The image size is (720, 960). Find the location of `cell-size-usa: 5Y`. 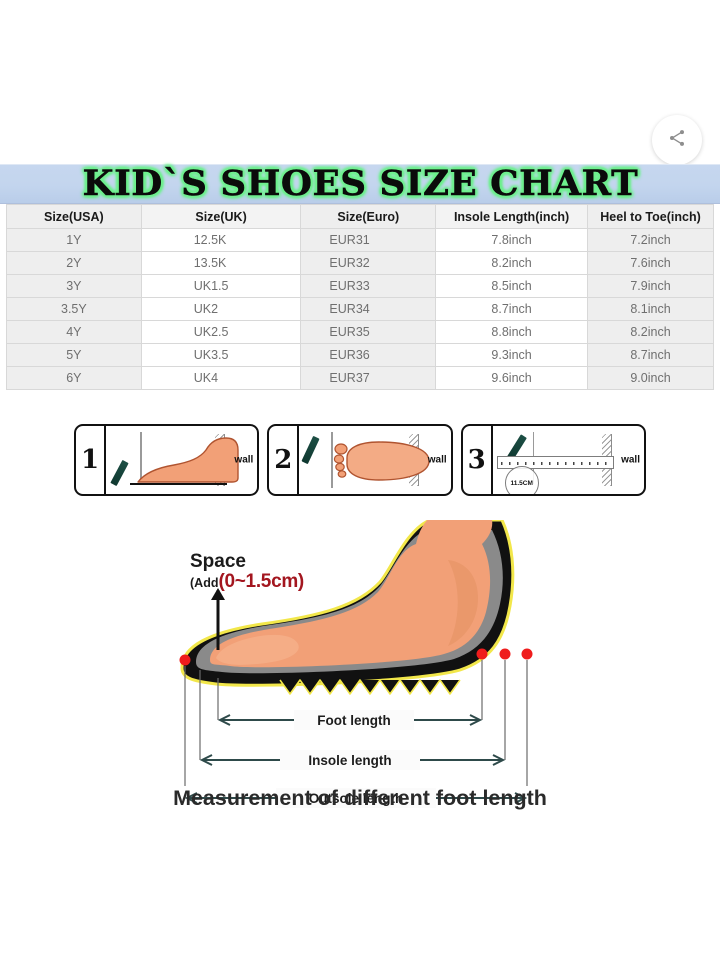

cell-size-usa: 5Y is located at coordinates (74, 355).